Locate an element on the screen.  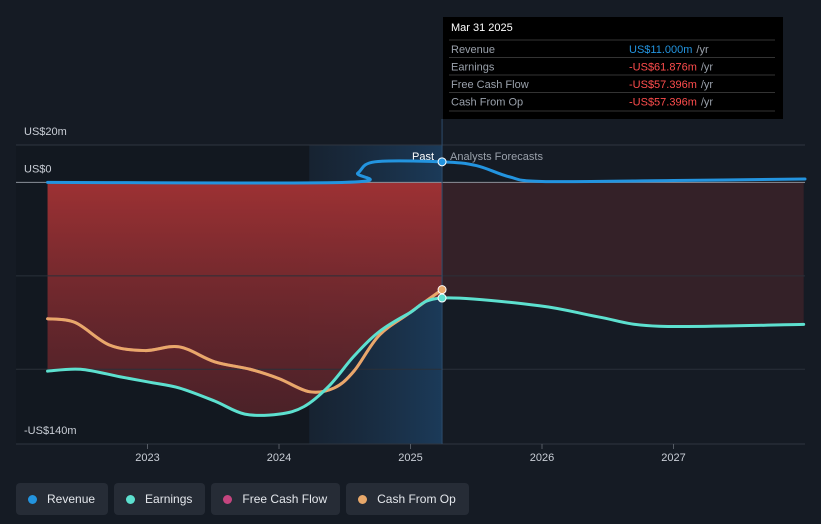
tooltip-value: US$11.000m/yr is located at coordinates (669, 50).